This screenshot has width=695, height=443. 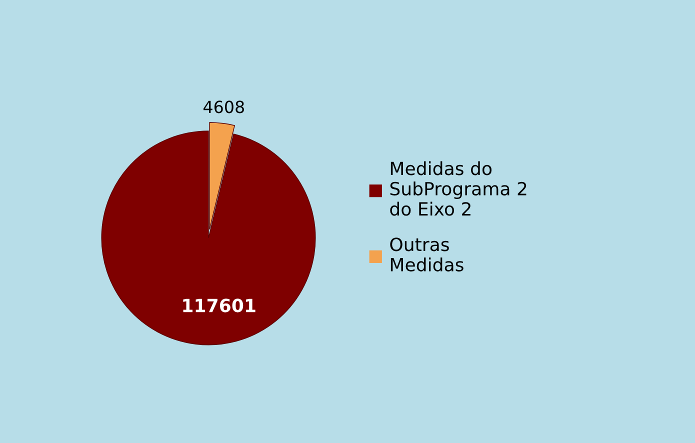 What do you see at coordinates (224, 107) in the screenshot?
I see `data-label: 4608` at bounding box center [224, 107].